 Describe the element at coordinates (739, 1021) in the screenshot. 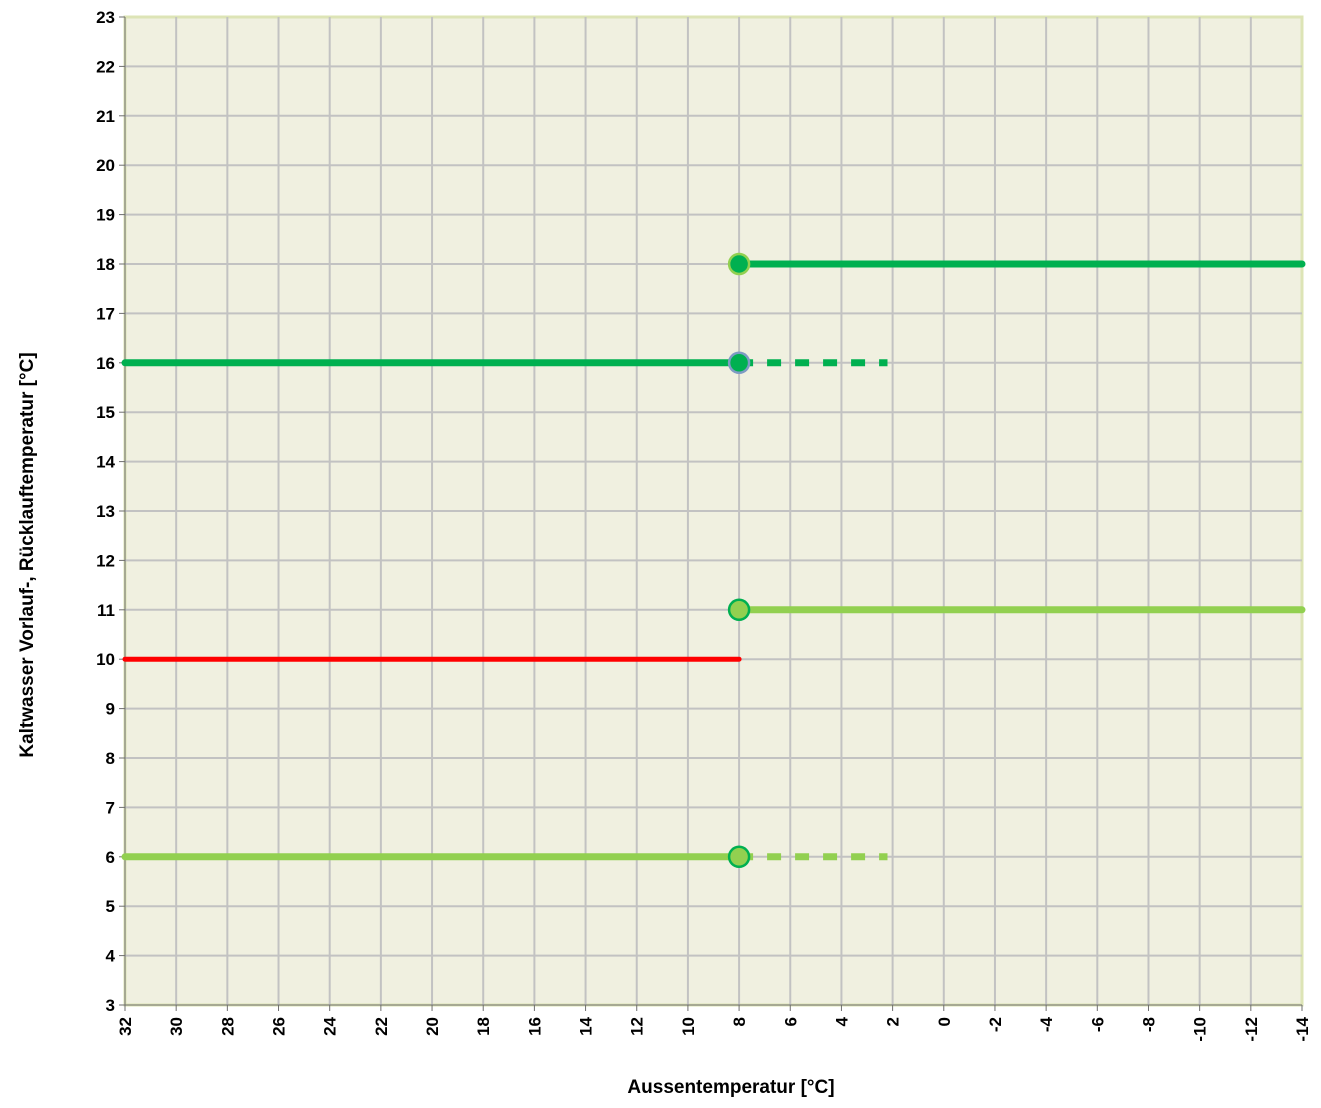

I see `x-tick-label: 8` at that location.